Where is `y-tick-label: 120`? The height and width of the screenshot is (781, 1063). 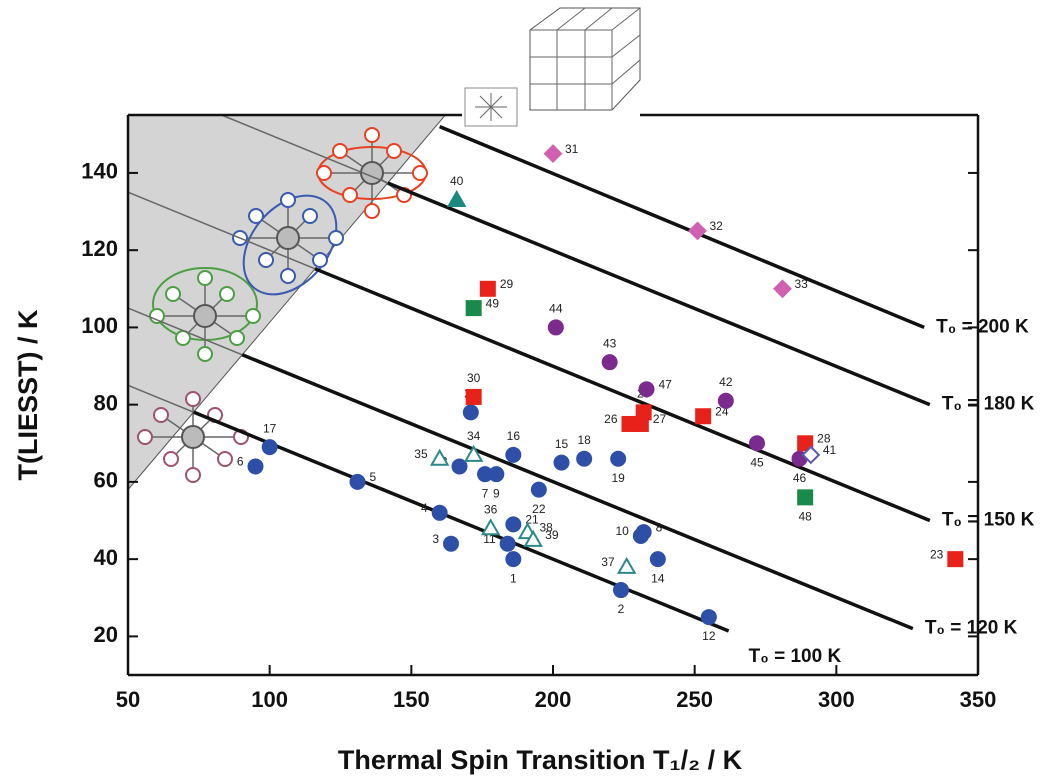
y-tick-label: 120 is located at coordinates (99, 248).